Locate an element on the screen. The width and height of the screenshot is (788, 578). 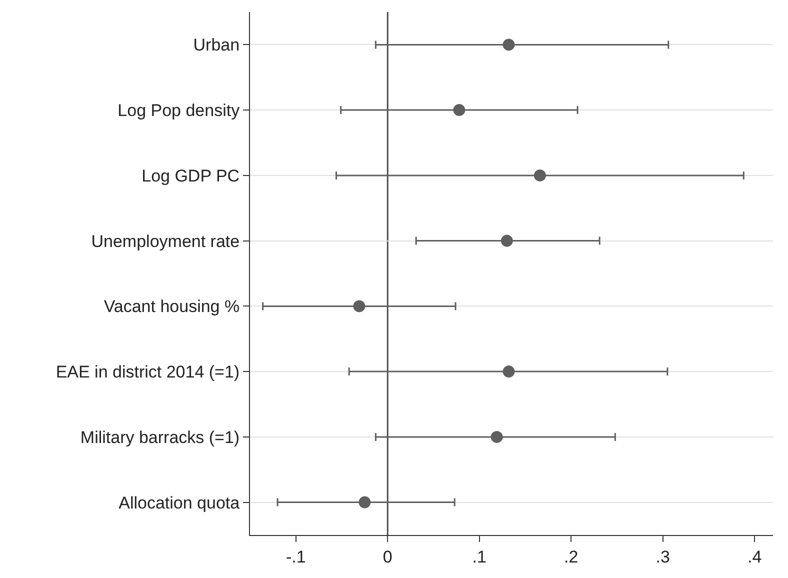
y-tick-label: Urban is located at coordinates (216, 45).